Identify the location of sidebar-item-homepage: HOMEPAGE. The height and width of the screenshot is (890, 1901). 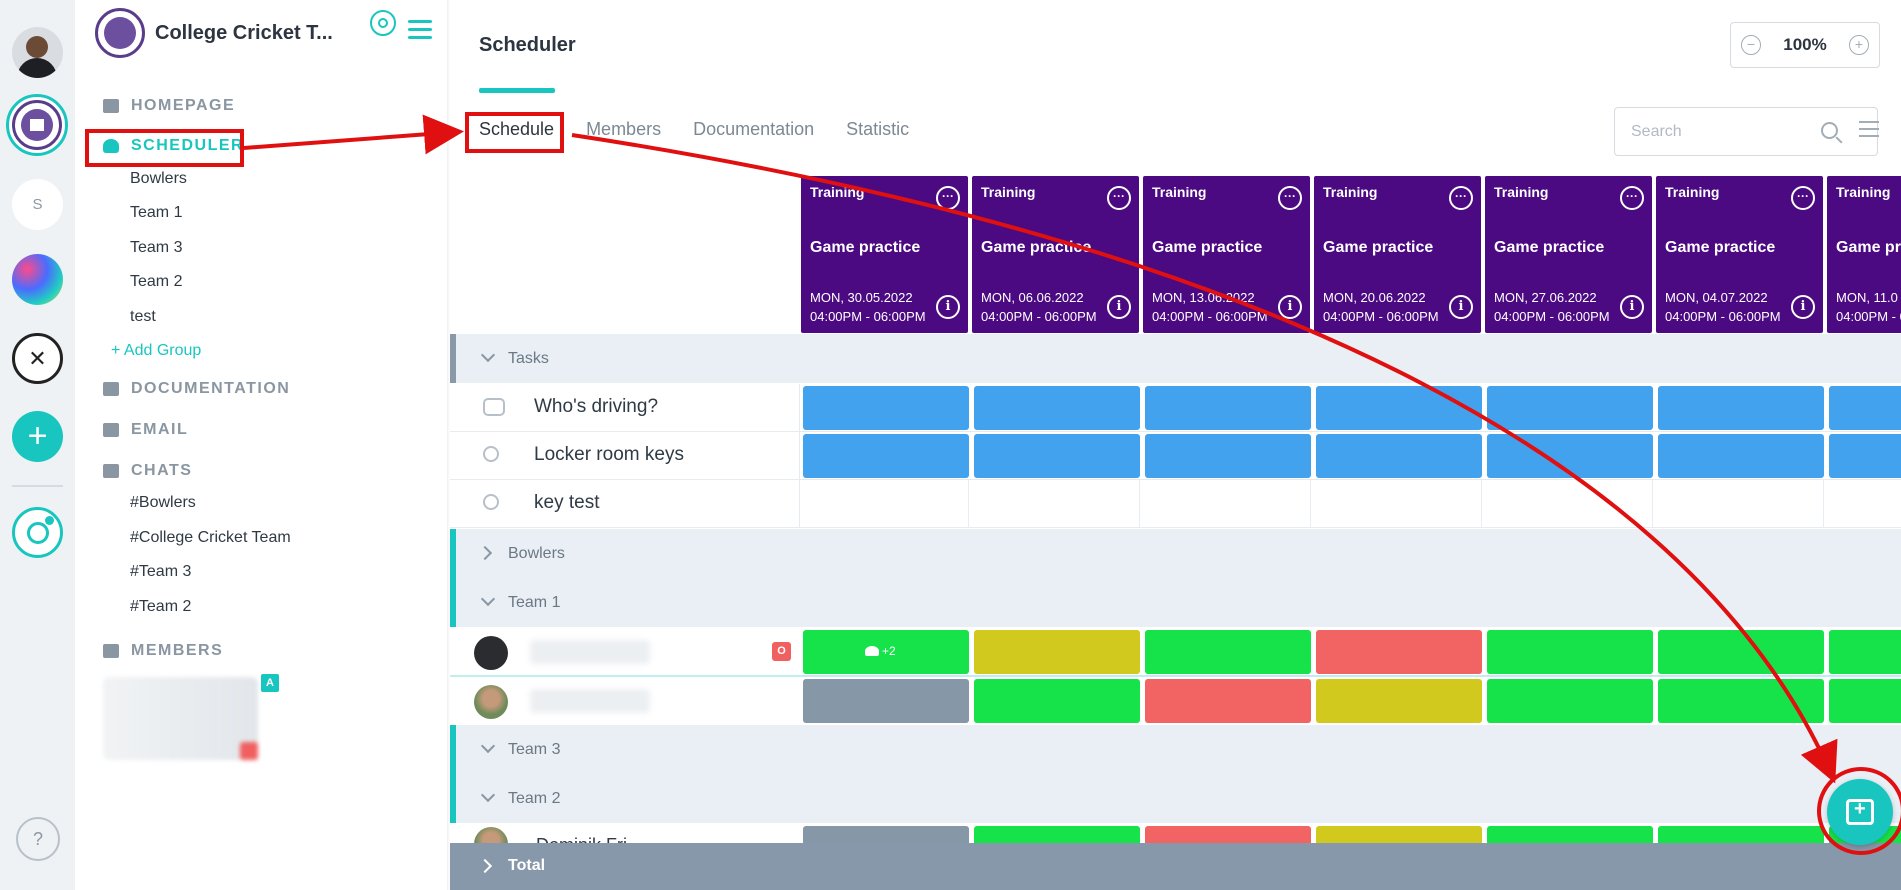
(169, 106).